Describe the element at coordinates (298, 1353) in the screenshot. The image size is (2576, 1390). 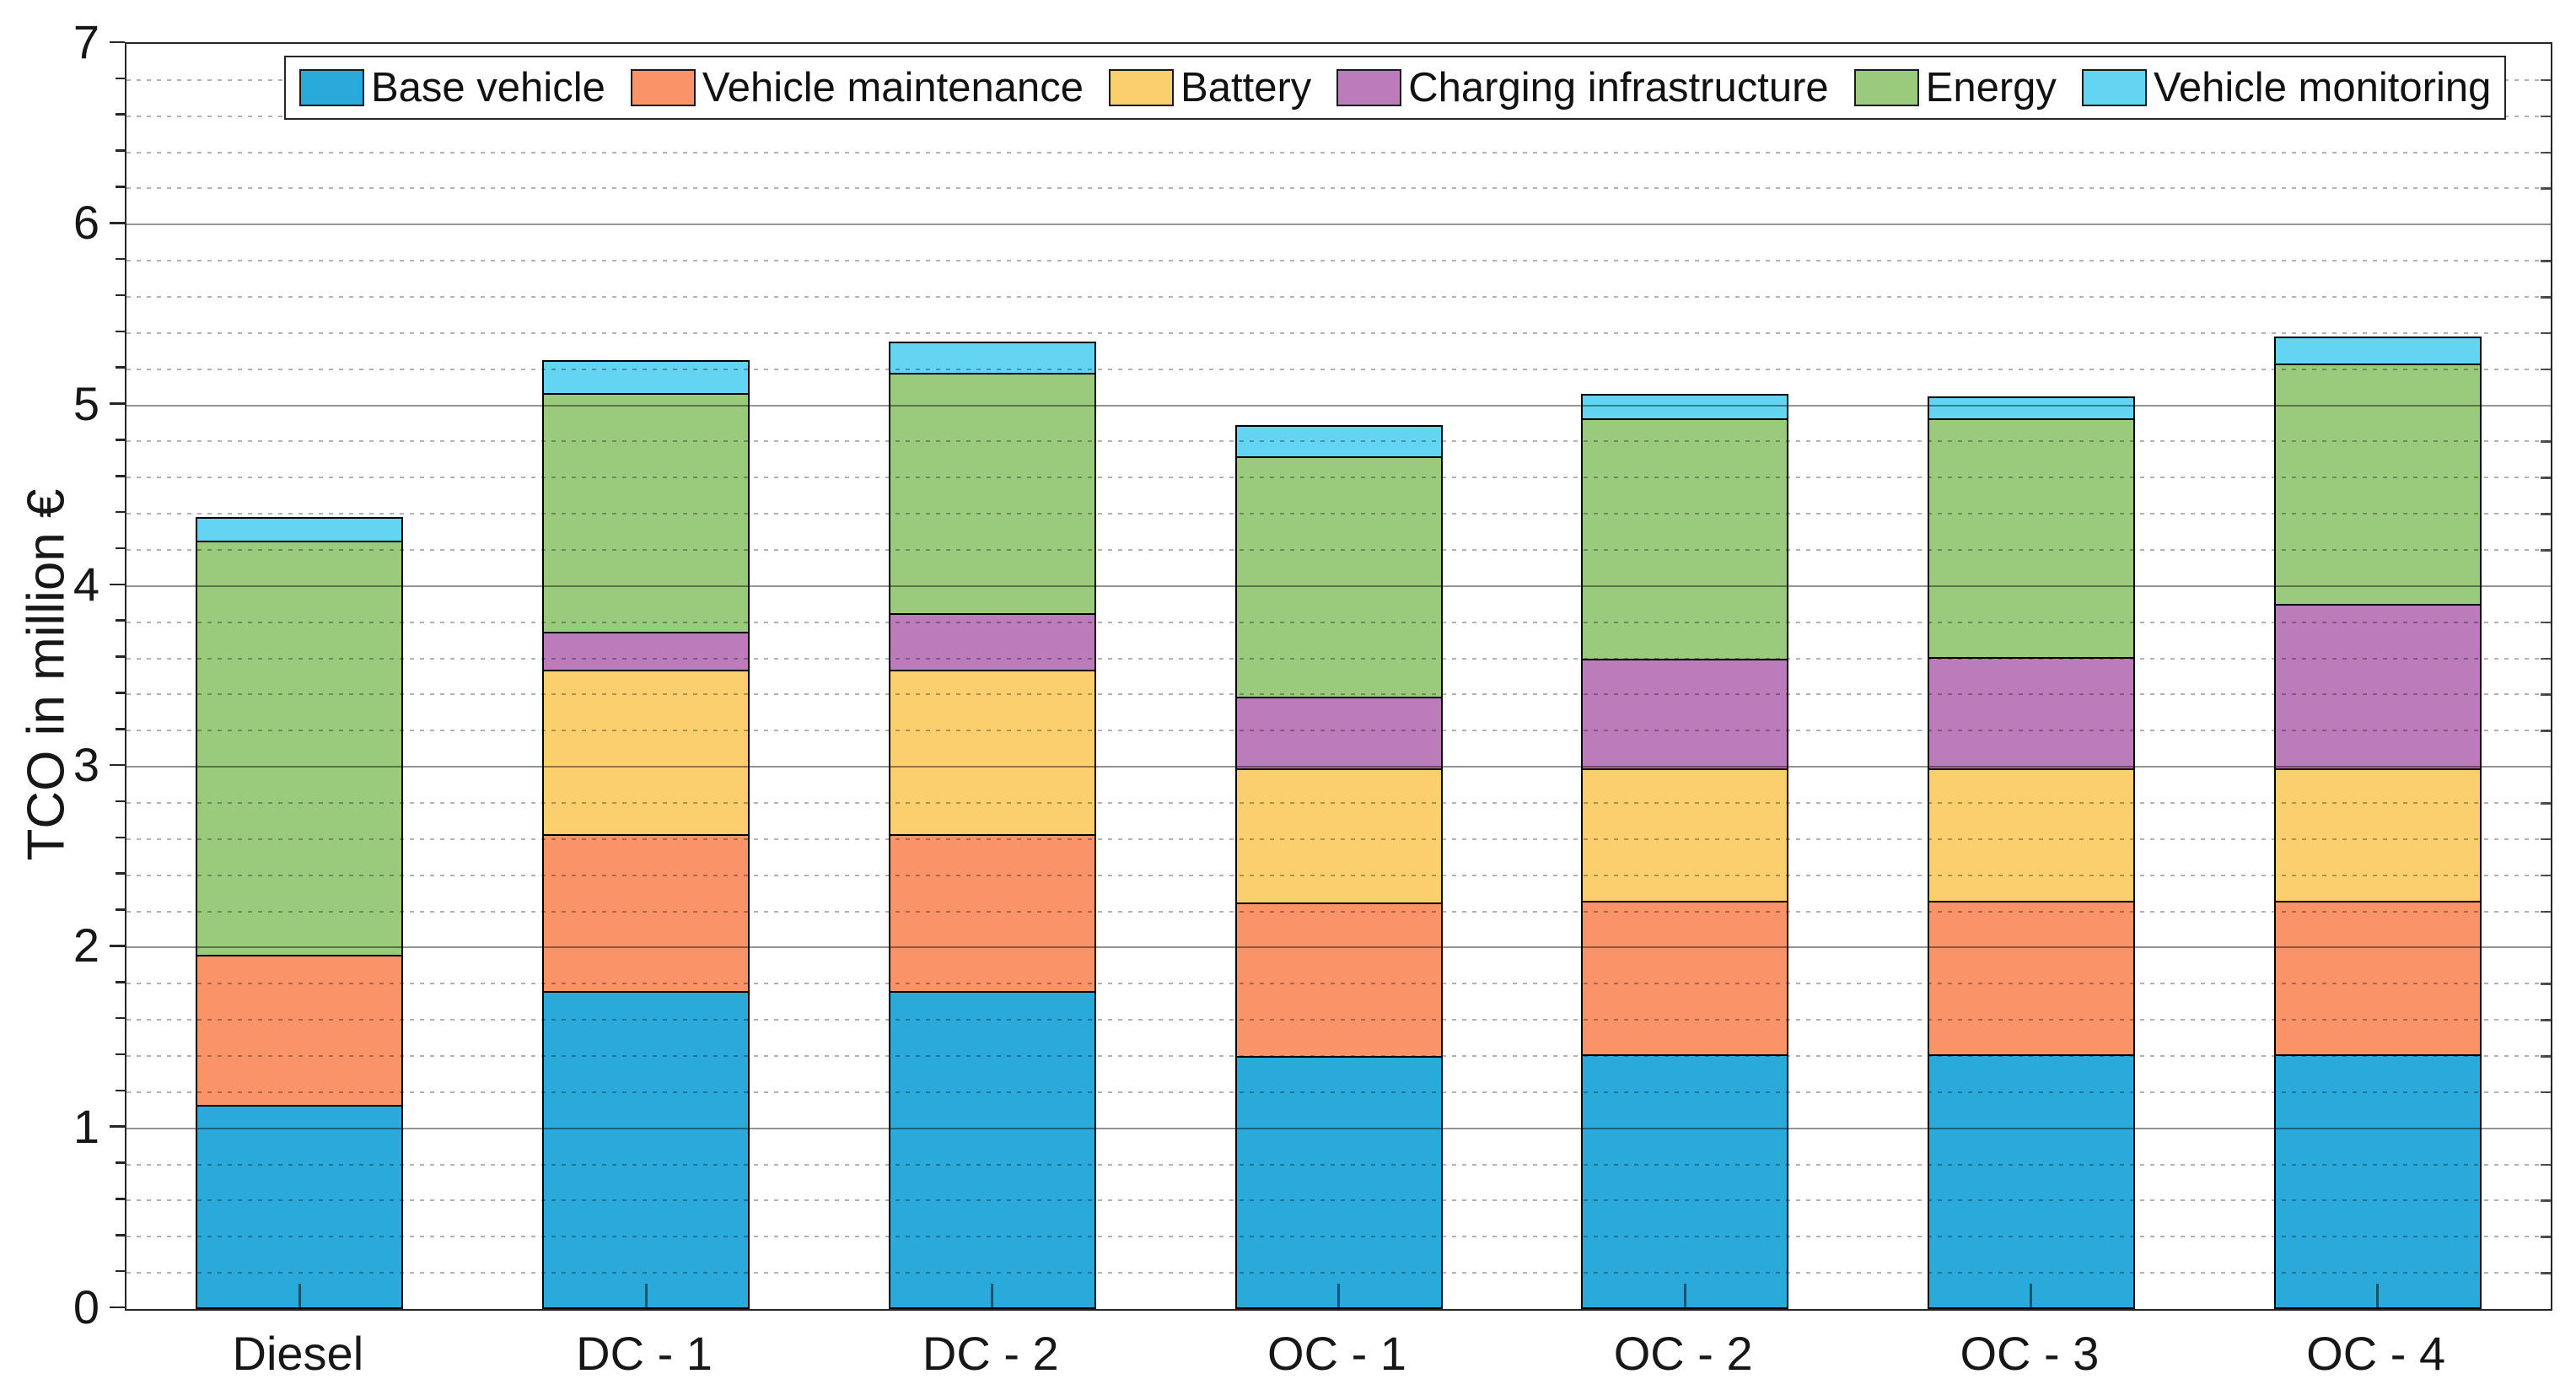
I see `x-tick-label: Diesel` at that location.